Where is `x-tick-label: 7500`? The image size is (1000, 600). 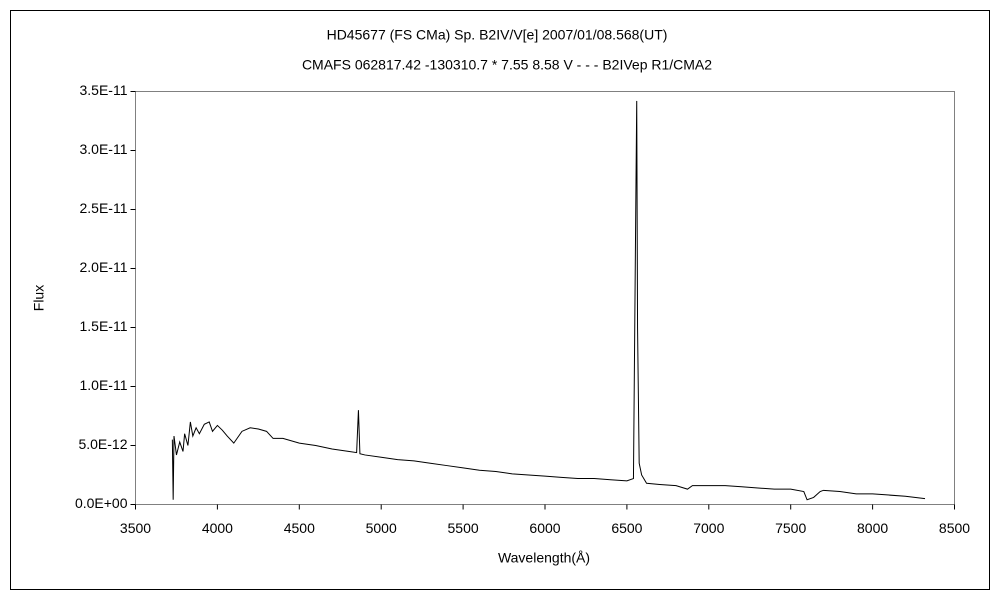
x-tick-label: 7500 is located at coordinates (790, 528).